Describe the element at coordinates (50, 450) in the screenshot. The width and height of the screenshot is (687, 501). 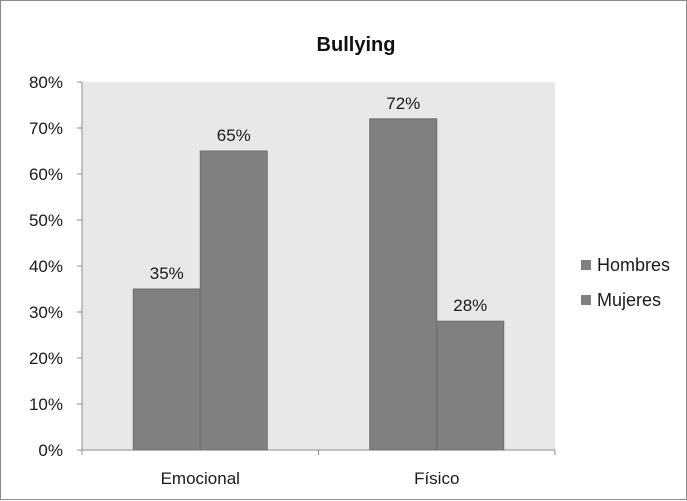
I see `y-tick-label: 0%` at that location.